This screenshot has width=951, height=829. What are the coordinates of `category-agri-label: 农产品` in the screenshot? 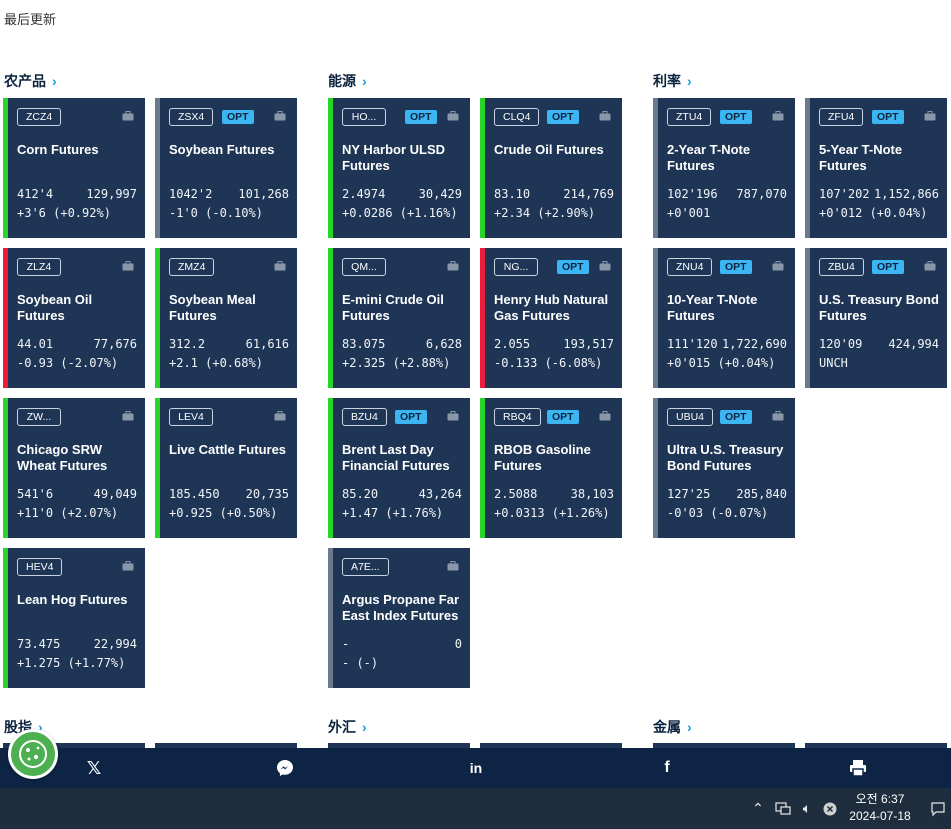 It's located at (25, 81).